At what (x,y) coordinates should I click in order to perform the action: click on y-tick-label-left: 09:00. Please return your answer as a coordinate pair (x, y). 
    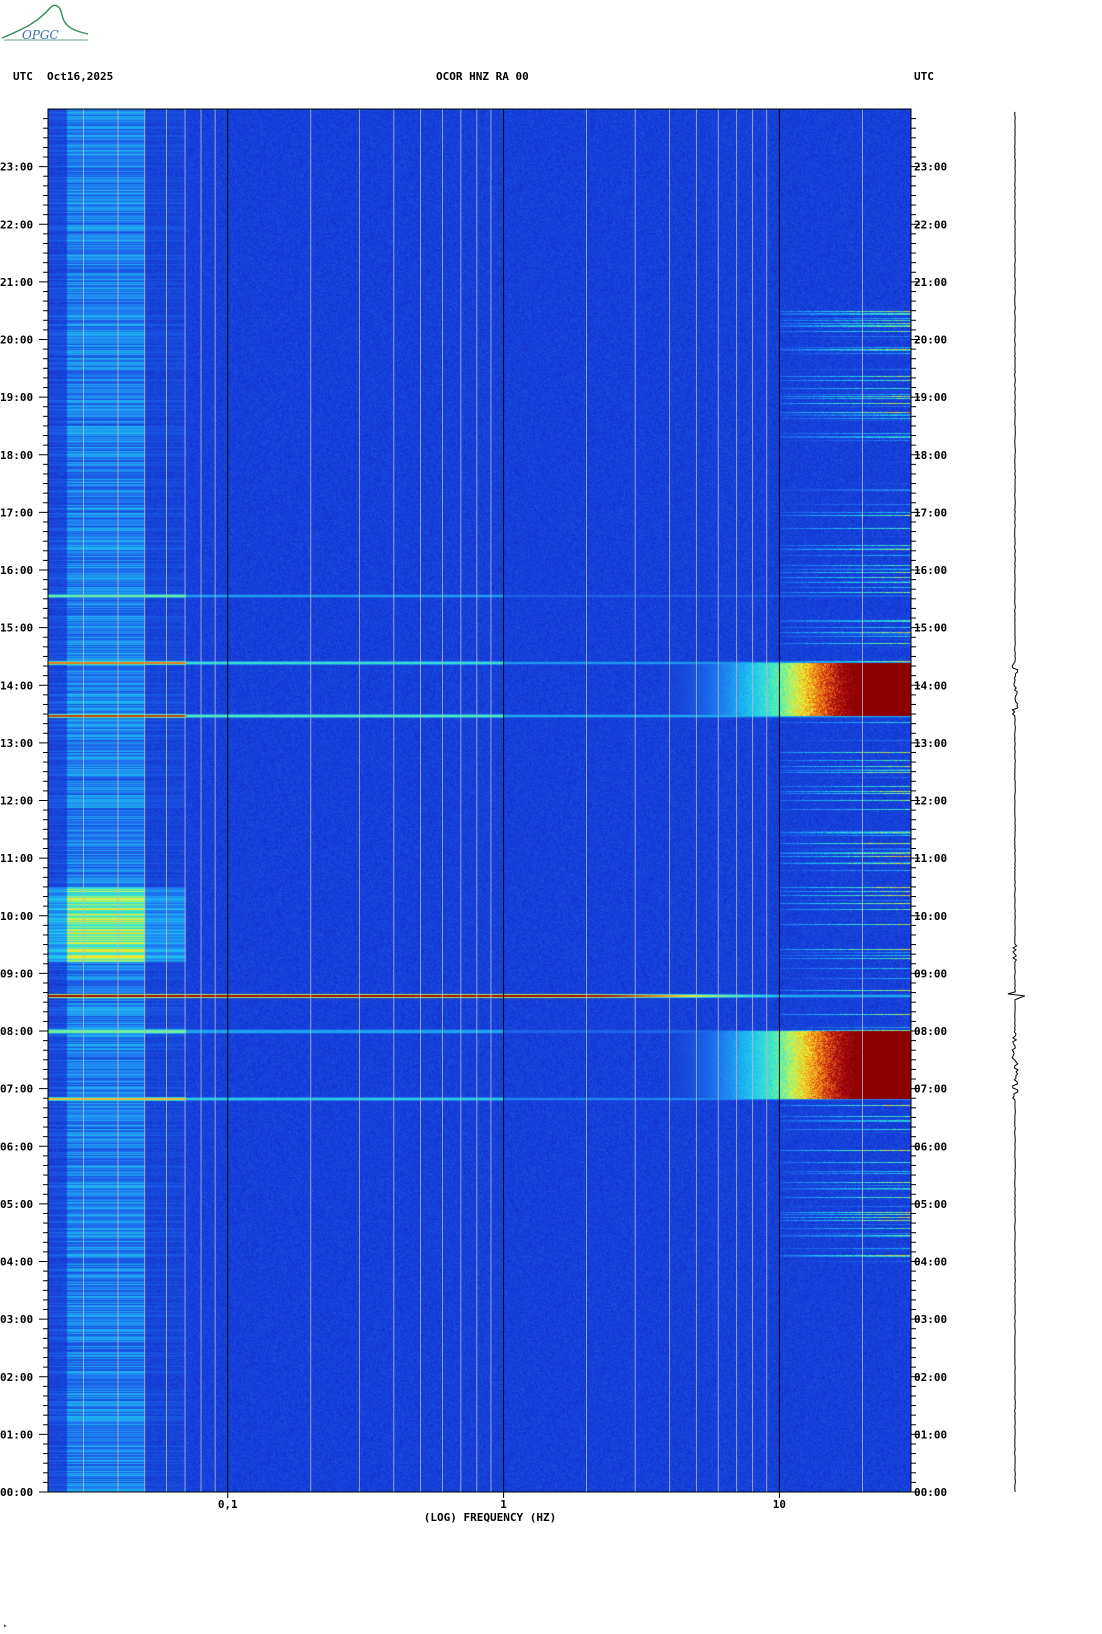
    Looking at the image, I should click on (16, 973).